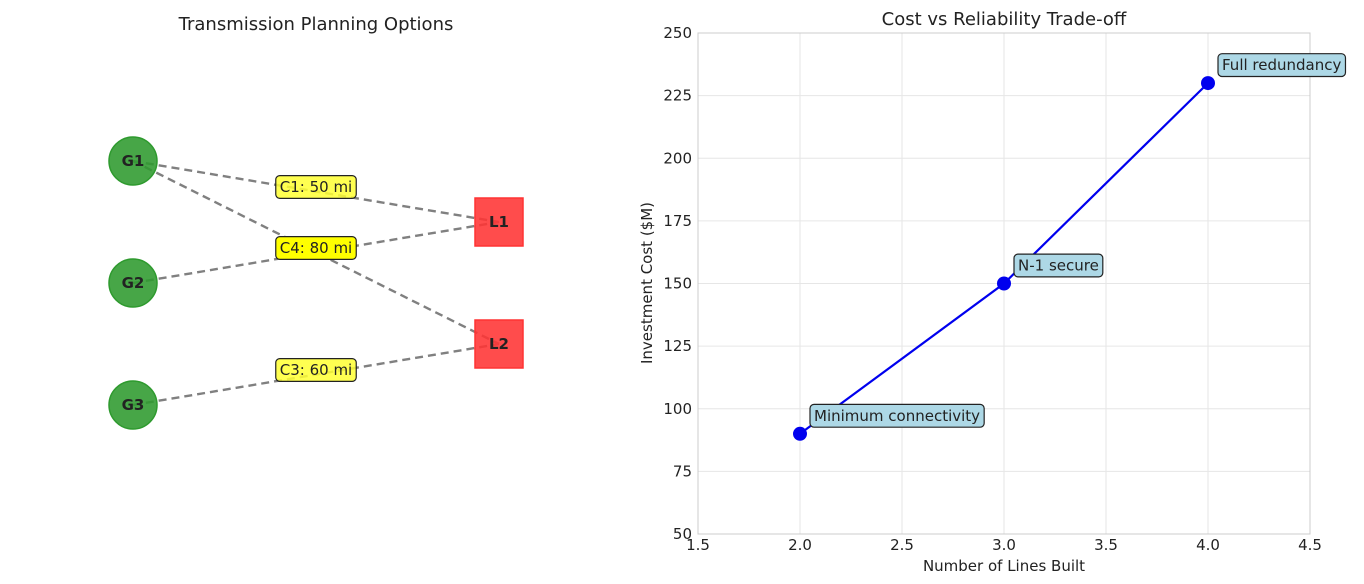 This screenshot has height=584, width=1364. What do you see at coordinates (1004, 19) in the screenshot?
I see `chart-title: Cost vs Reliability Trade-off` at bounding box center [1004, 19].